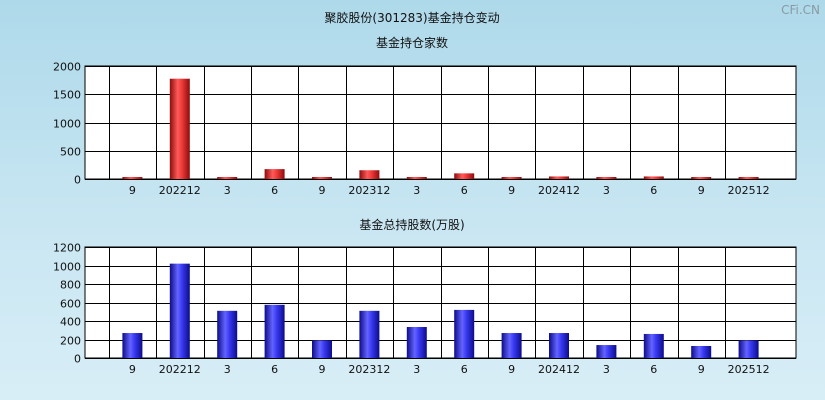 Image resolution: width=825 pixels, height=400 pixels. I want to click on page-title: 聚胶股份(301283)基金持仓变动, so click(411, 17).